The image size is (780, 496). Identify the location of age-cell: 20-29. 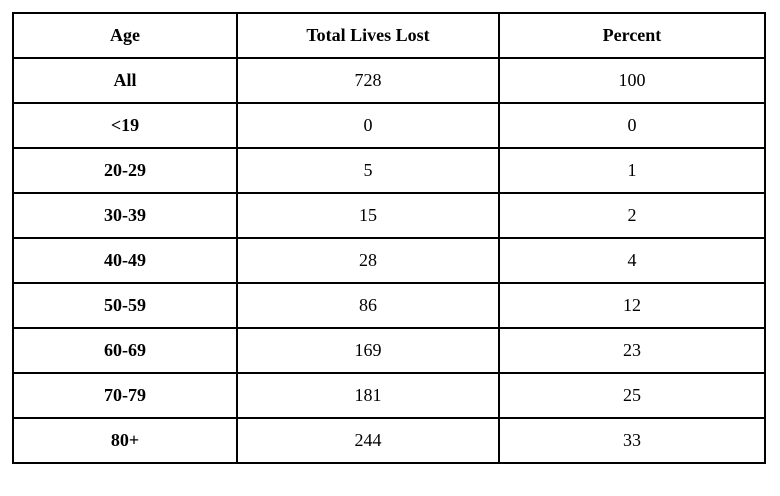
(125, 170).